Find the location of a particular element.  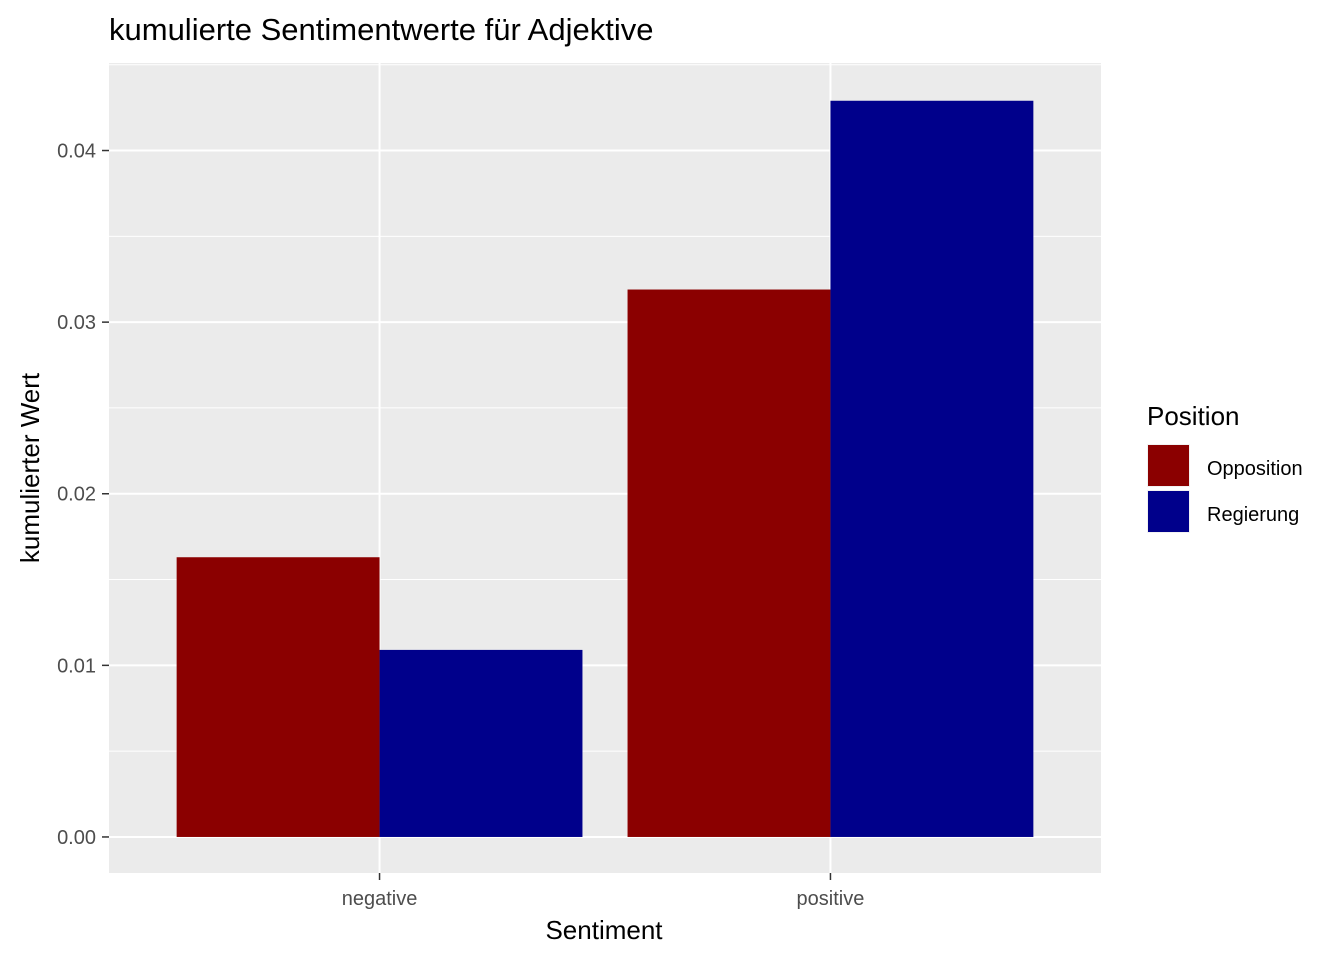

chart-title: kumulierte Sentimentwerte für Adjektive is located at coordinates (381, 29).